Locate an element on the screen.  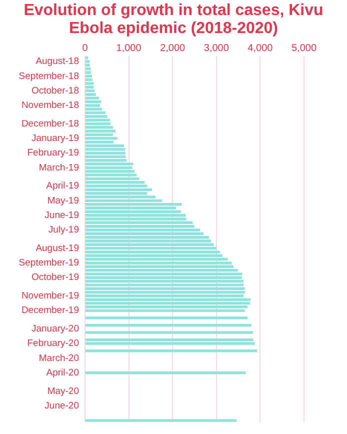
x-tick-label: 3,000 is located at coordinates (217, 48).